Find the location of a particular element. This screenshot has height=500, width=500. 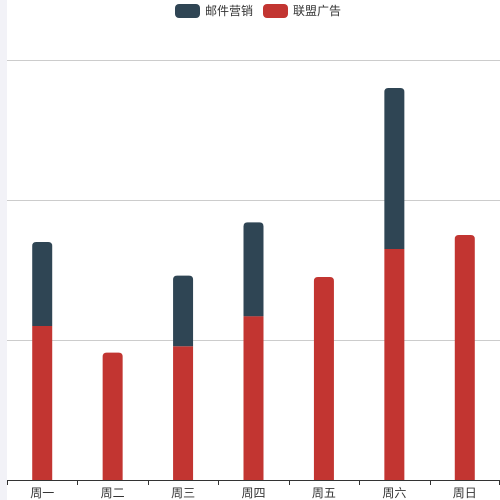

legend-swatch-email is located at coordinates (187, 11).